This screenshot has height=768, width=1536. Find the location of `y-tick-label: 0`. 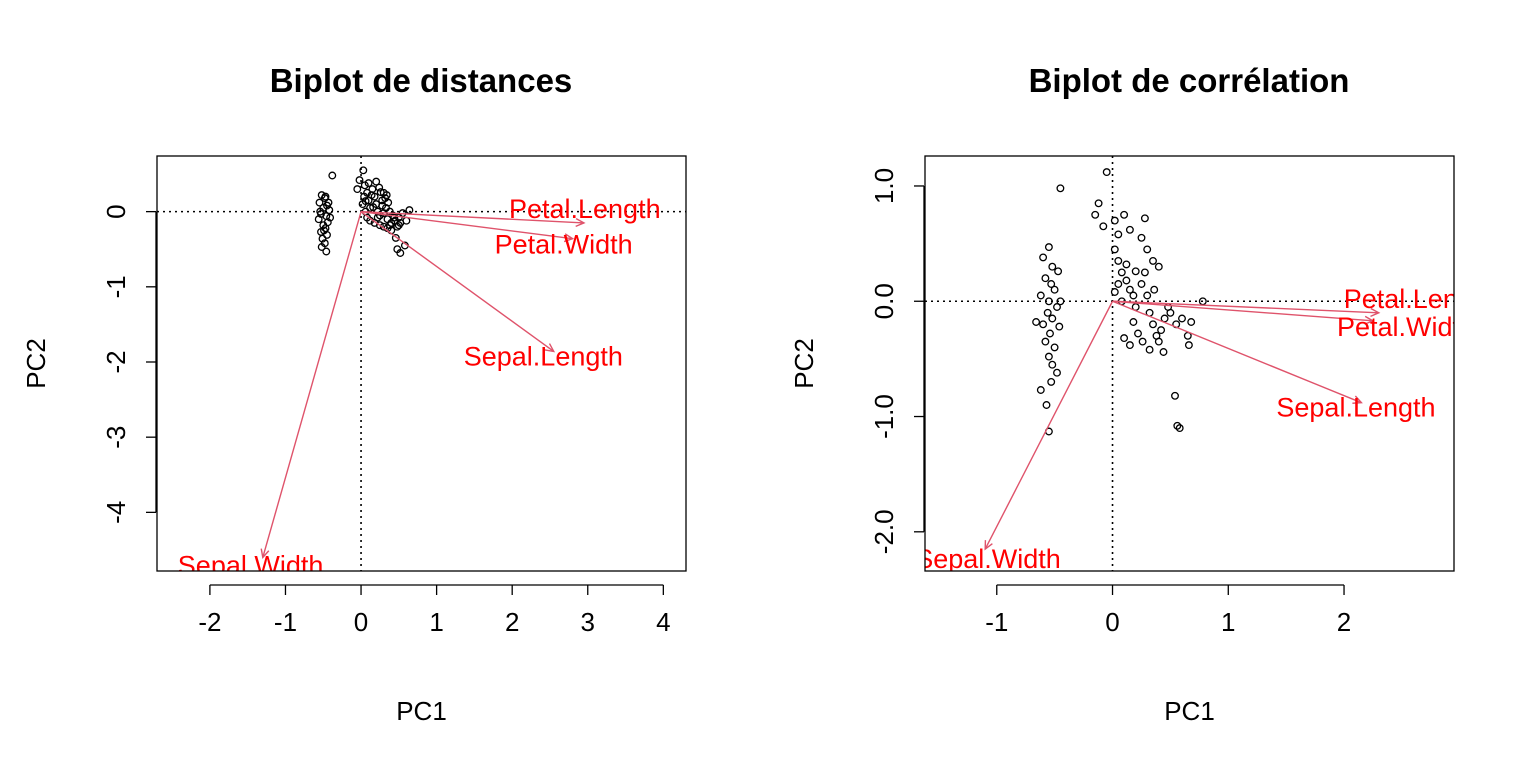

y-tick-label: 0 is located at coordinates (116, 211).